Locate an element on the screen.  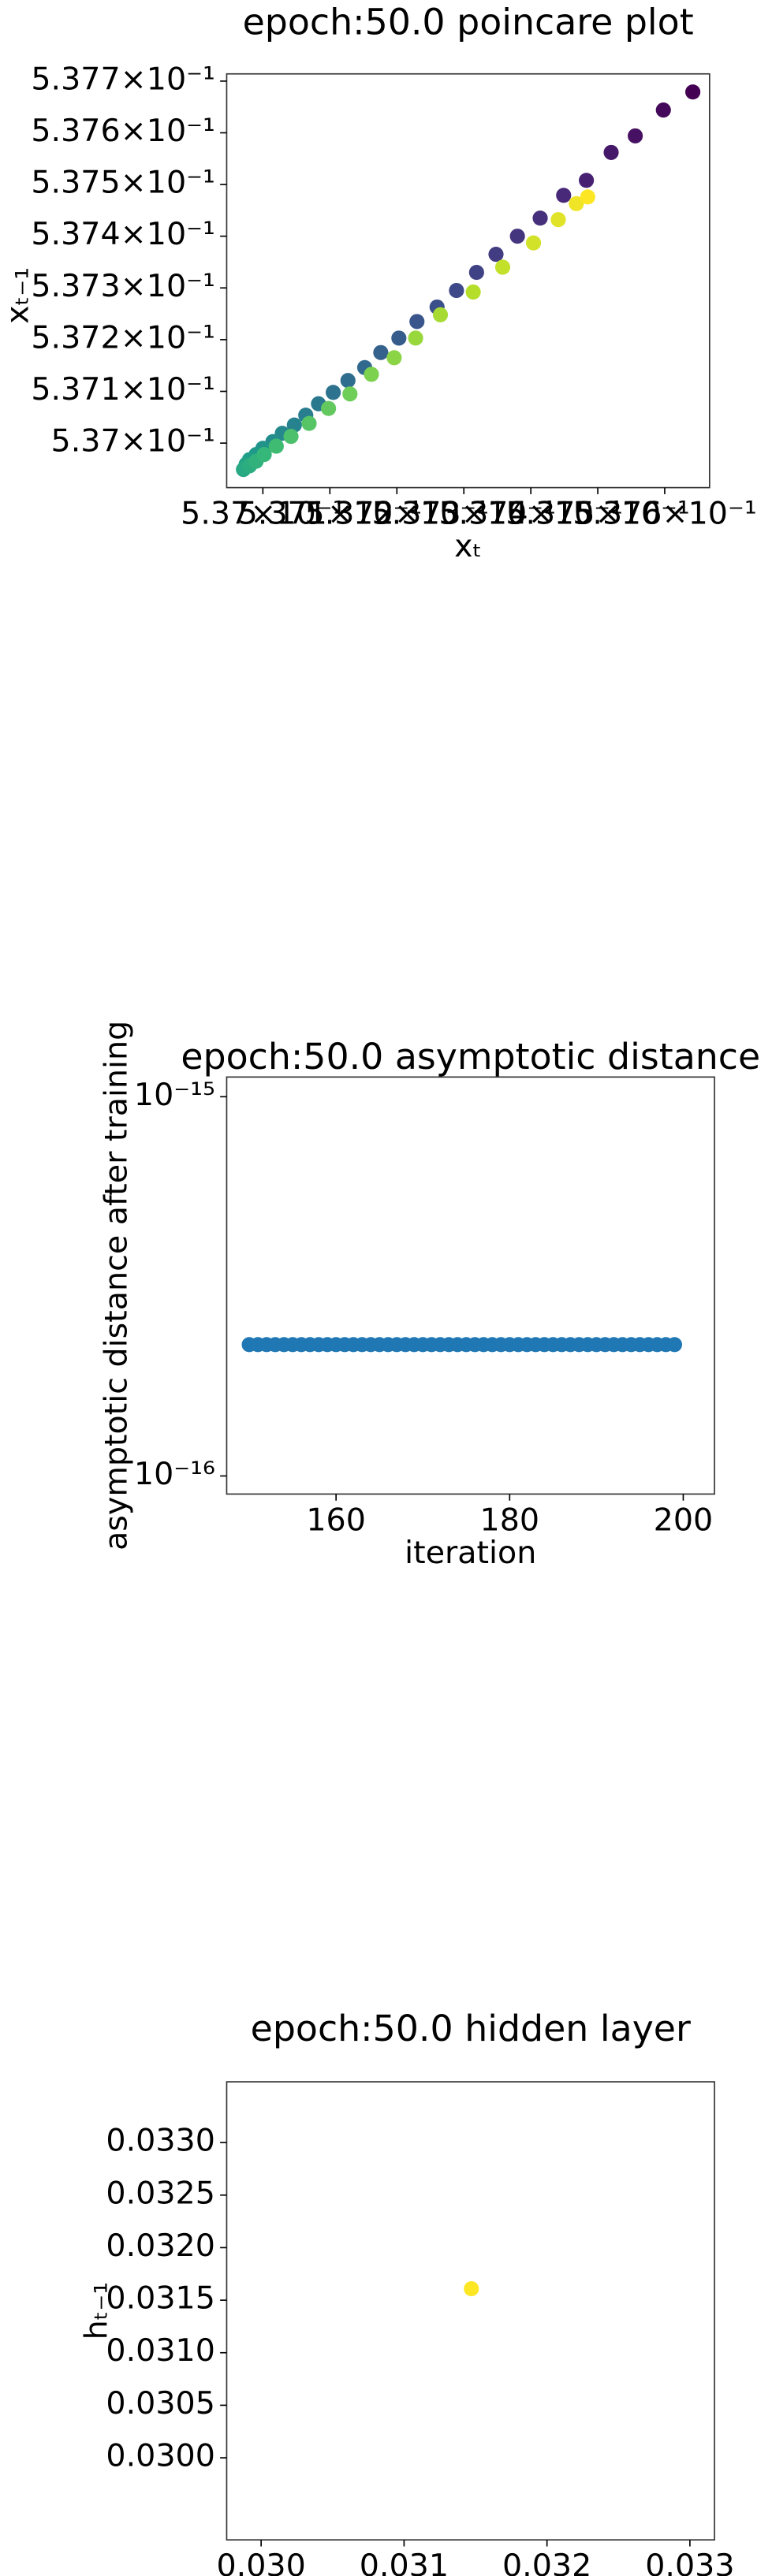
y-tick-label: 5.376×10⁻¹ is located at coordinates (123, 131).